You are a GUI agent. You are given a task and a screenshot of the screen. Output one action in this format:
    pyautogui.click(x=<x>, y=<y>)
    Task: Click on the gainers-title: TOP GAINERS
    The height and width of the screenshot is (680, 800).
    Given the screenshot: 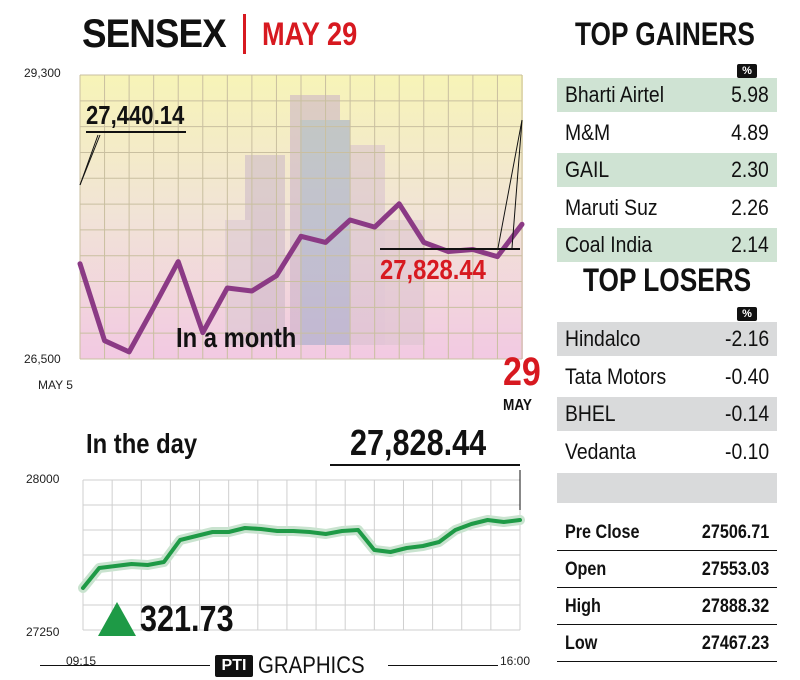 What is the action you would take?
    pyautogui.click(x=665, y=34)
    